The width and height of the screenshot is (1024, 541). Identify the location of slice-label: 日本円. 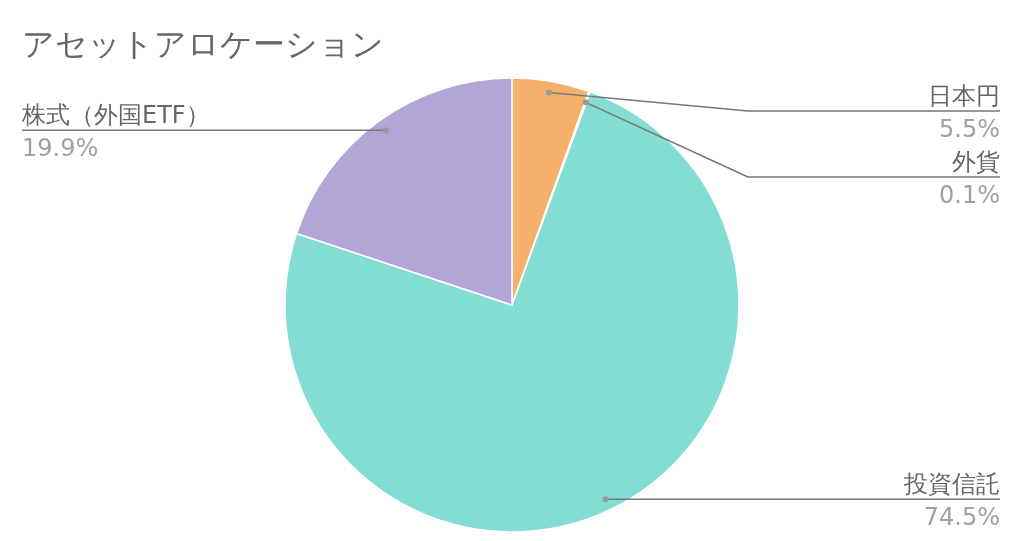
(964, 96).